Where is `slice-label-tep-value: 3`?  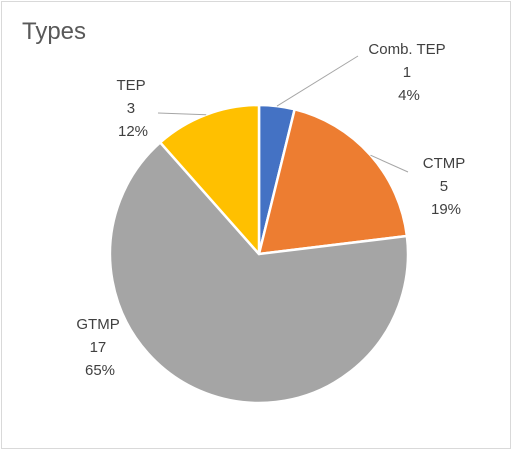
slice-label-tep-value: 3 is located at coordinates (131, 108).